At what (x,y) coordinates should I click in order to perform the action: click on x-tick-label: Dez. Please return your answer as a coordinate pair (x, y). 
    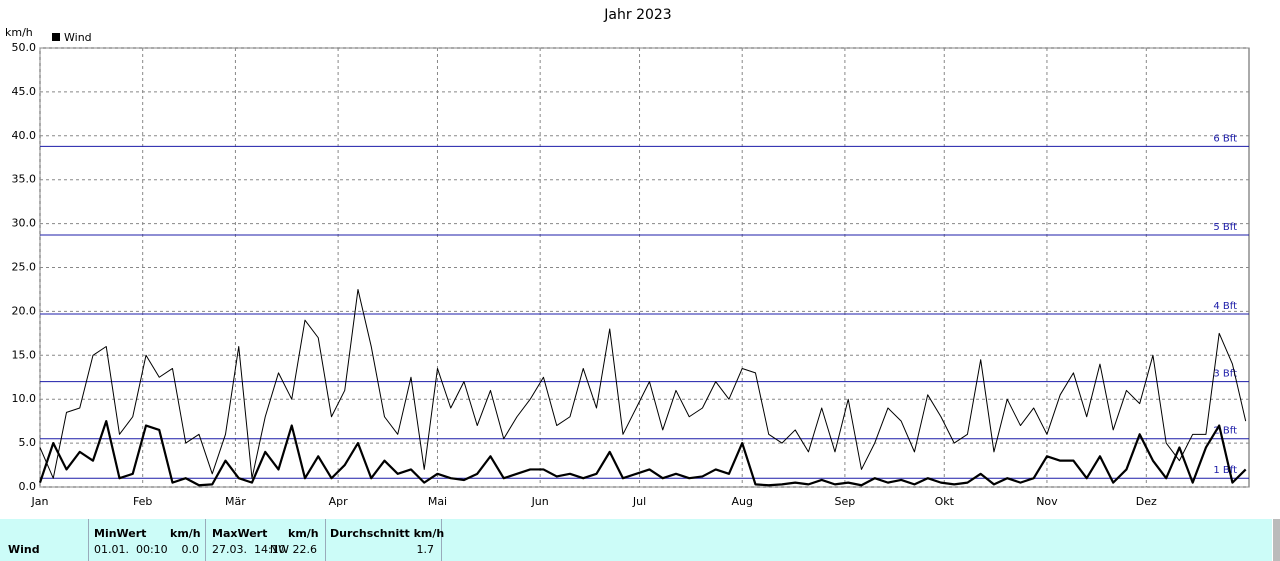
    Looking at the image, I should click on (1146, 501).